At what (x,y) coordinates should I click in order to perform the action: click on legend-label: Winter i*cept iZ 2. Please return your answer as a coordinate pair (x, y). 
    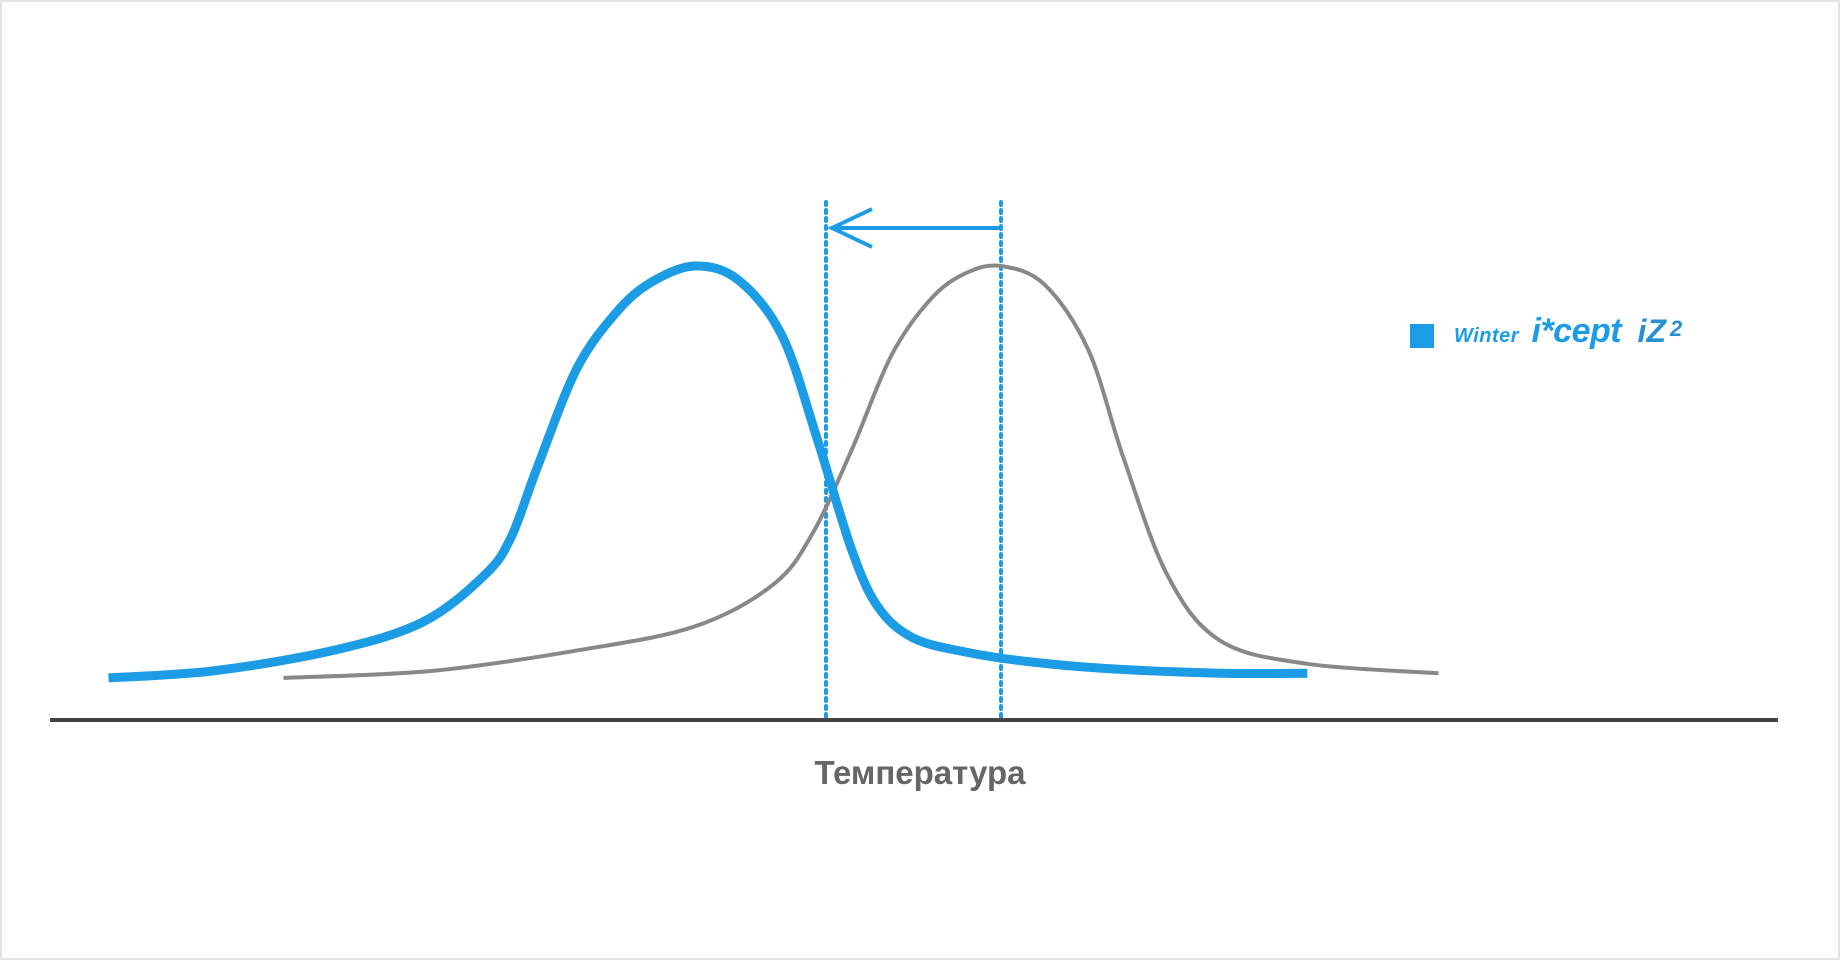
    Looking at the image, I should click on (1568, 331).